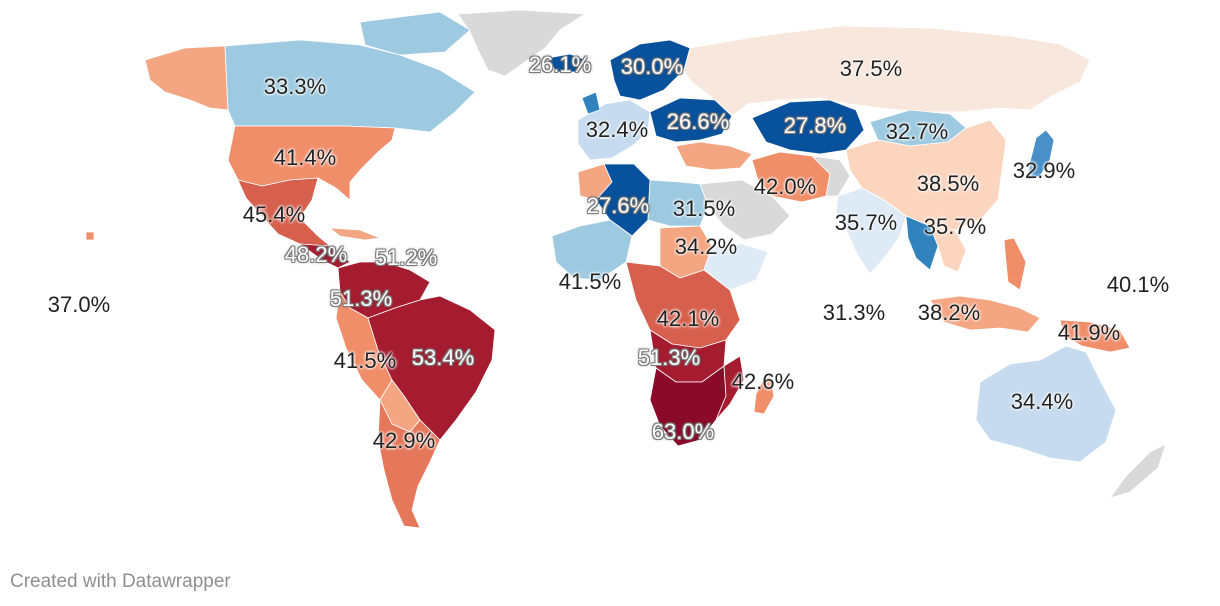 This screenshot has height=606, width=1220. I want to click on region-kazakhstan, so click(808, 127).